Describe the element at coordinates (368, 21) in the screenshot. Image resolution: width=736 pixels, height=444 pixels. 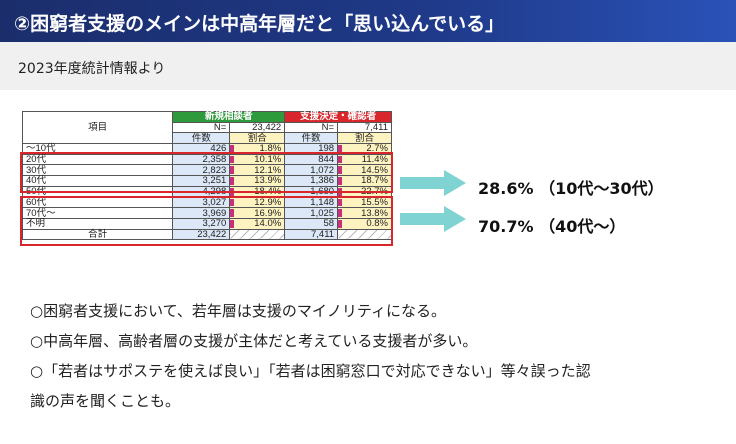
I see `slide-title: ②困窮者支援のメインは中高年層だと「思い込んでいる」` at that location.